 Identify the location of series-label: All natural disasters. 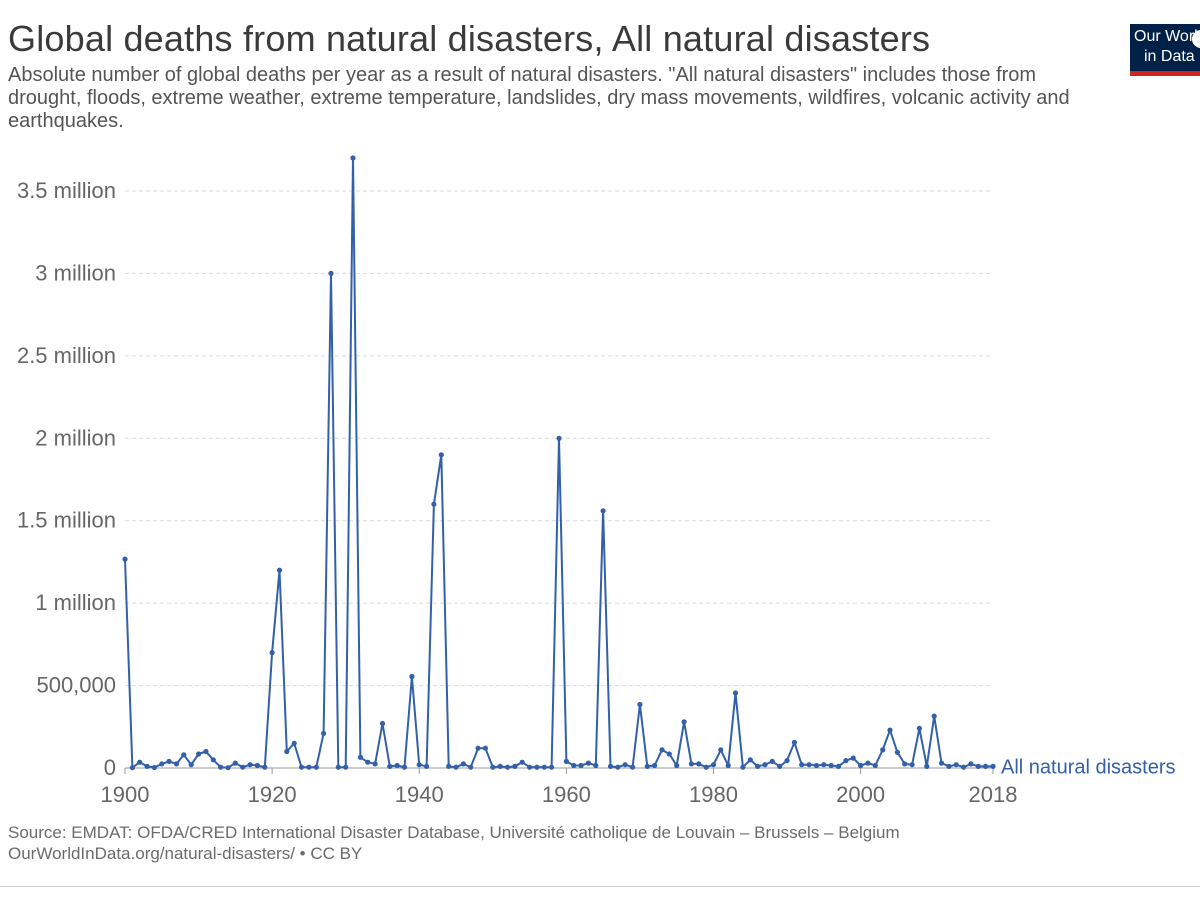
(1088, 767).